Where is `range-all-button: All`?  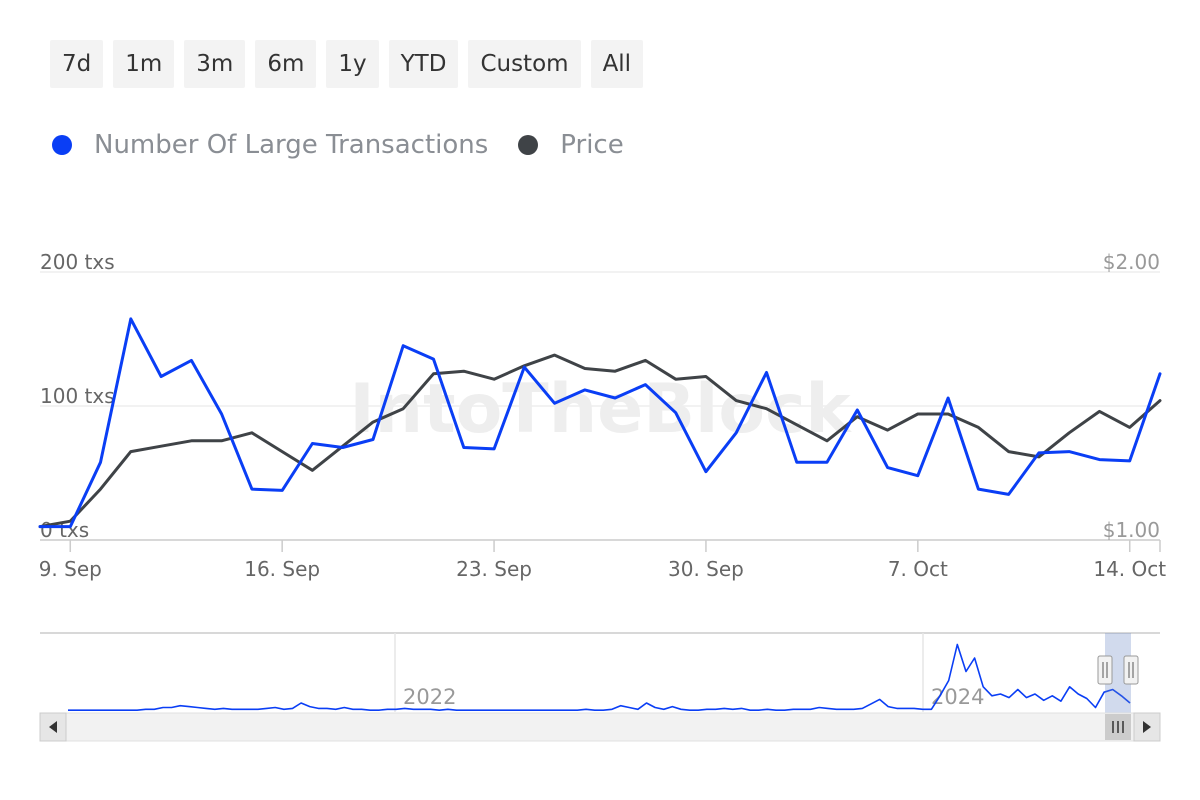 range-all-button: All is located at coordinates (617, 64).